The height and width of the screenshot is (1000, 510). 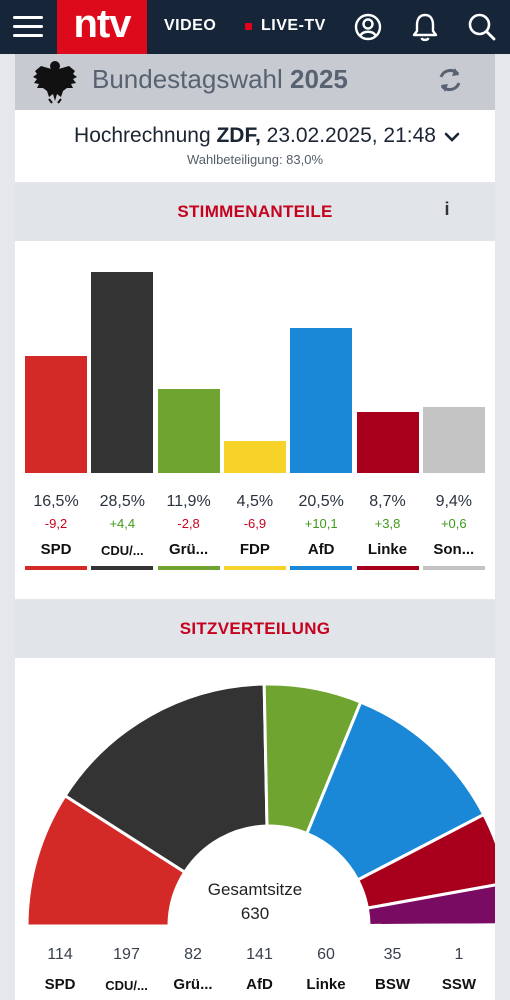 What do you see at coordinates (453, 523) in the screenshot?
I see `bar-change-label: +0,6` at bounding box center [453, 523].